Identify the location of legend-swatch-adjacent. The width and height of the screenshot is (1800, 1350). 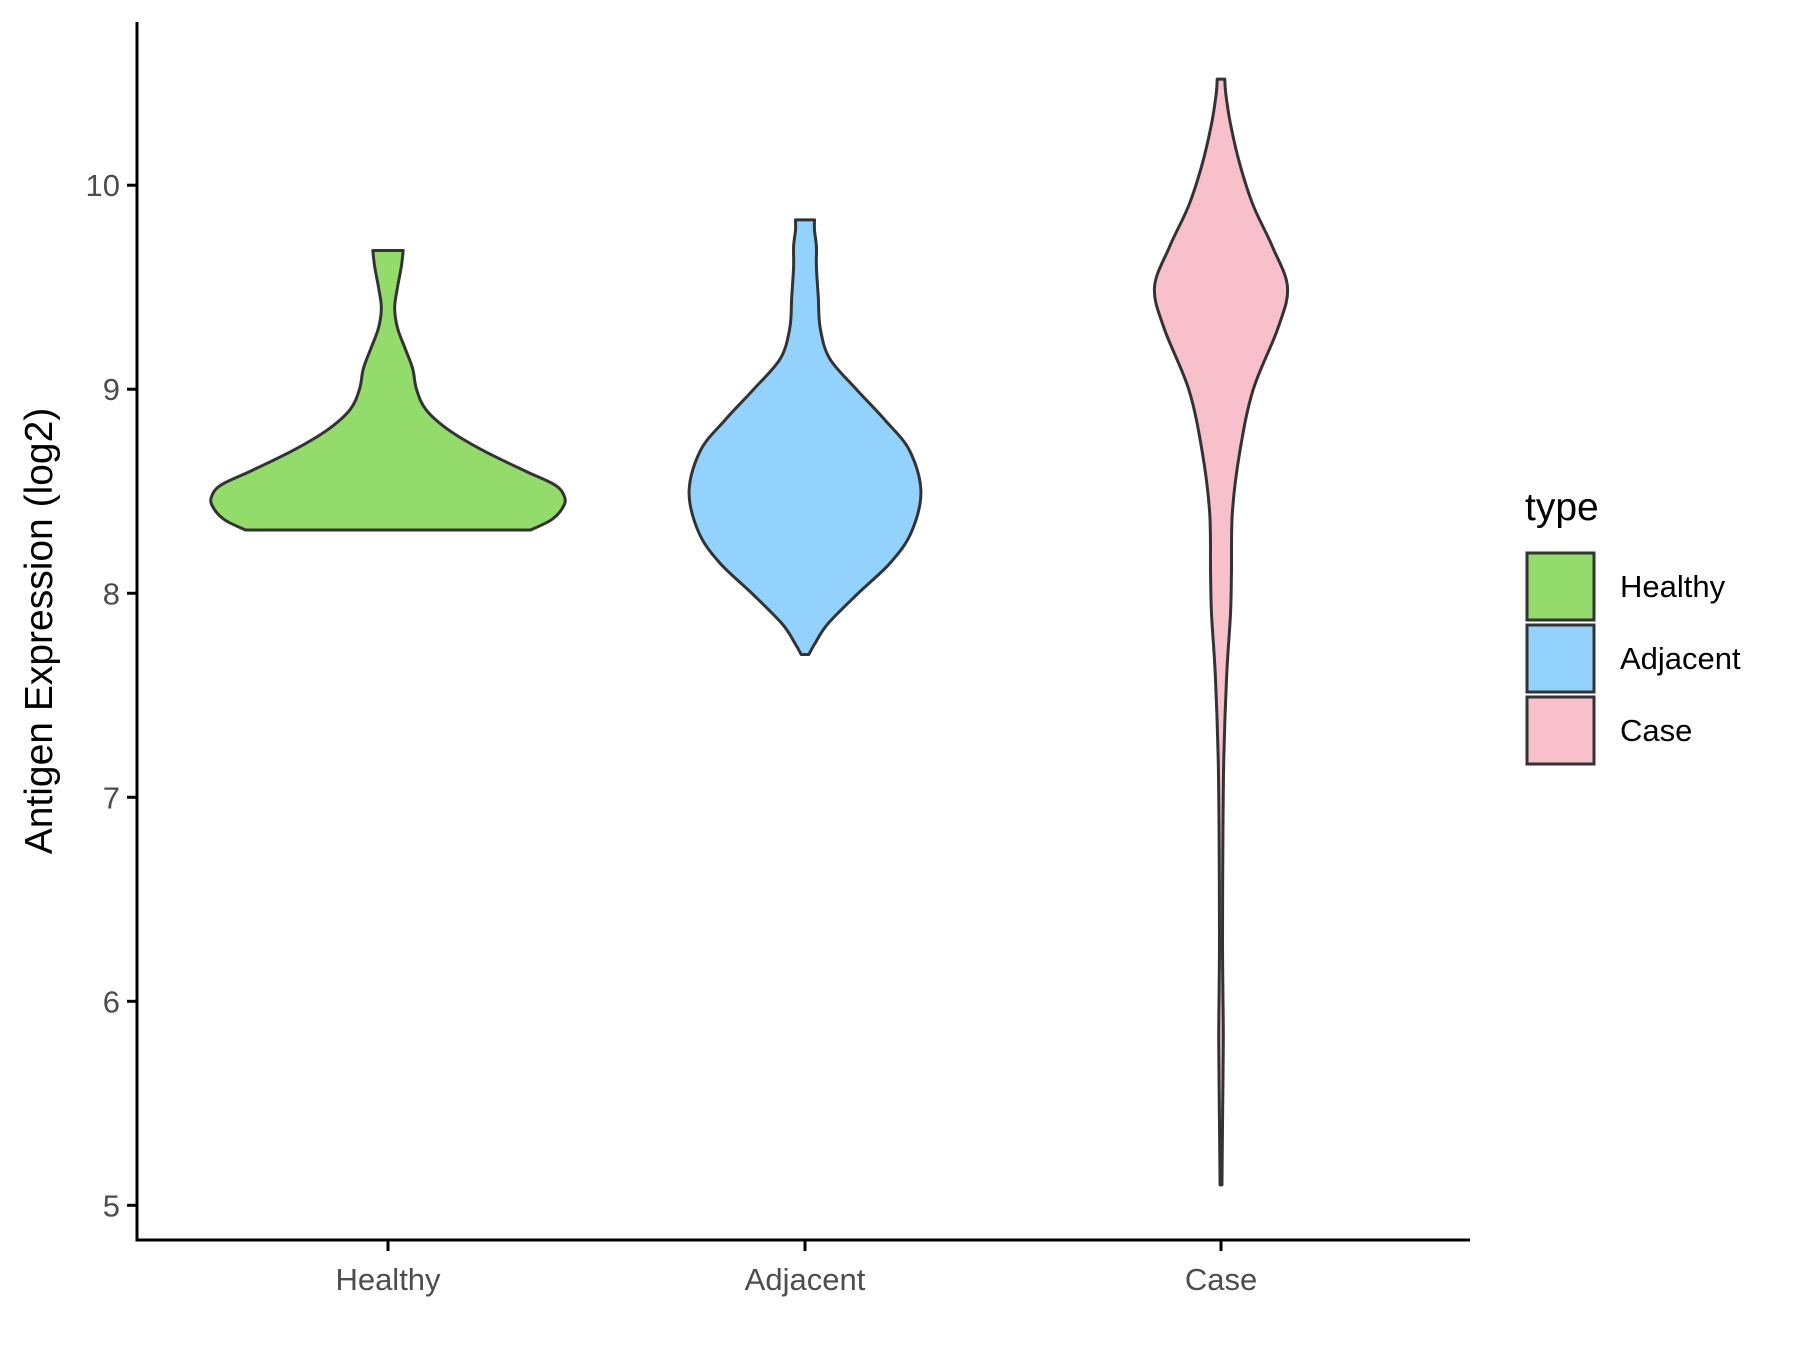
(1560, 658).